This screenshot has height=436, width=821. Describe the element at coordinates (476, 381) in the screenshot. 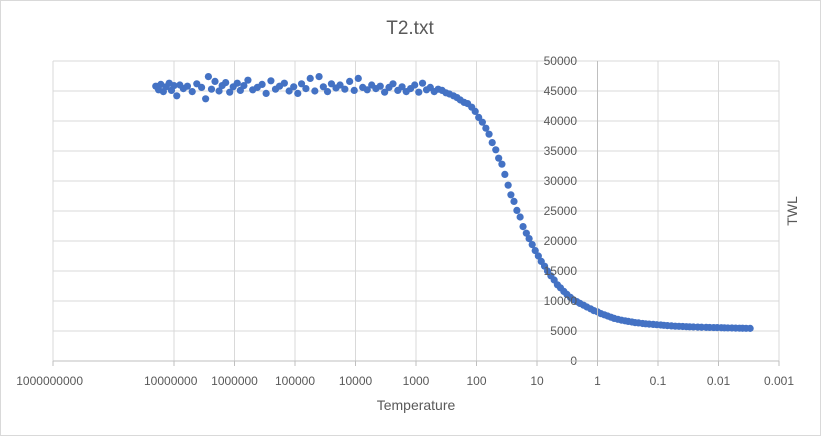

I see `x-tick-label: 100` at that location.